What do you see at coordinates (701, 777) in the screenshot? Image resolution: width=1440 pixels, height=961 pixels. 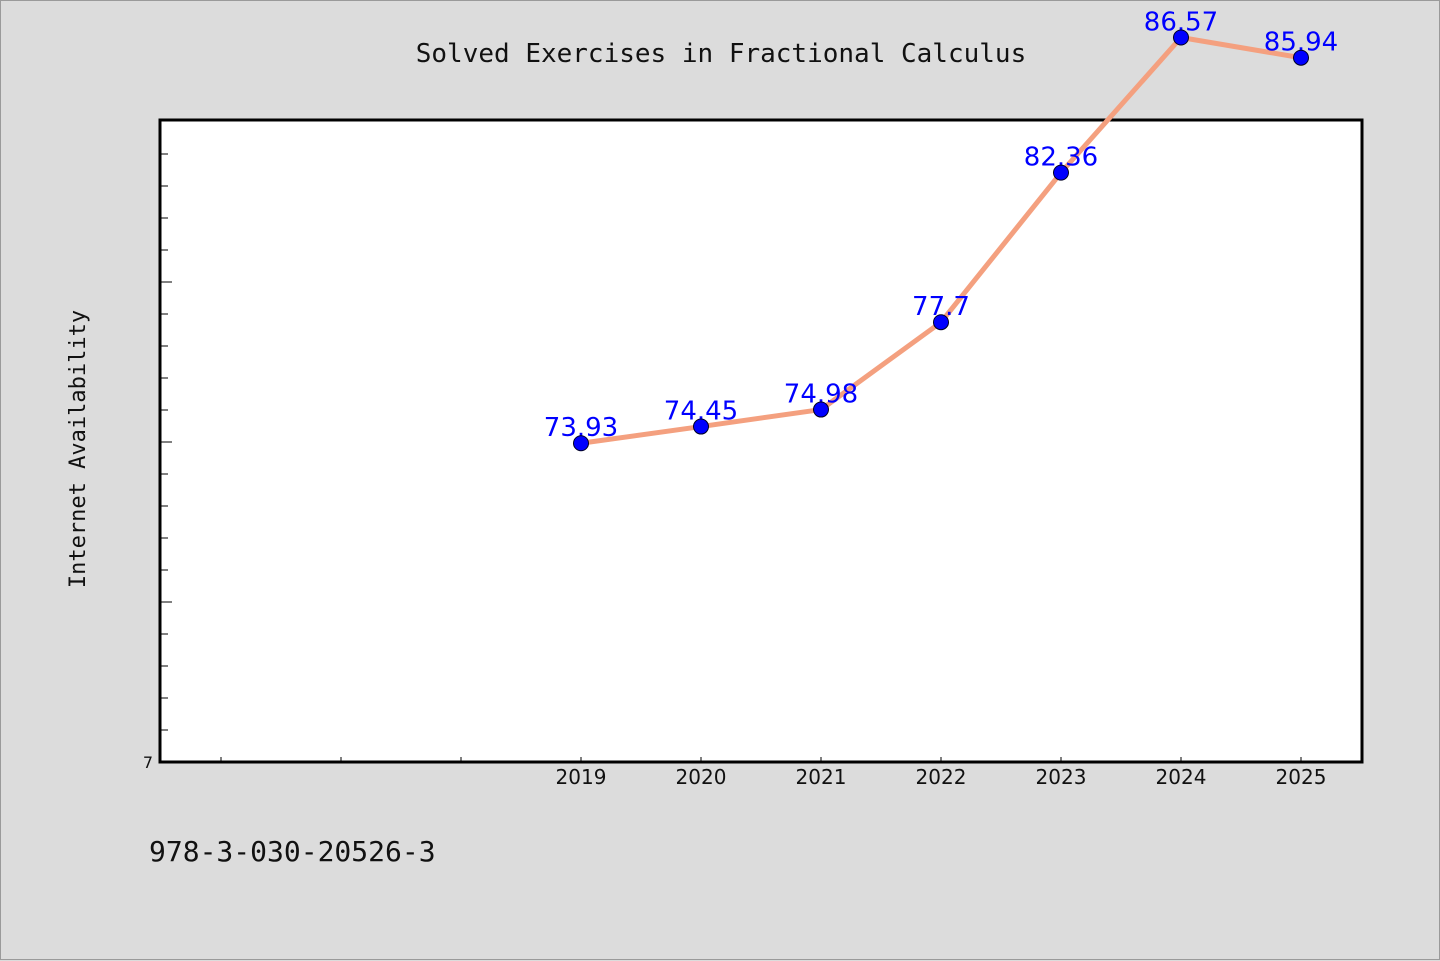 I see `x-tick-label: 2020` at bounding box center [701, 777].